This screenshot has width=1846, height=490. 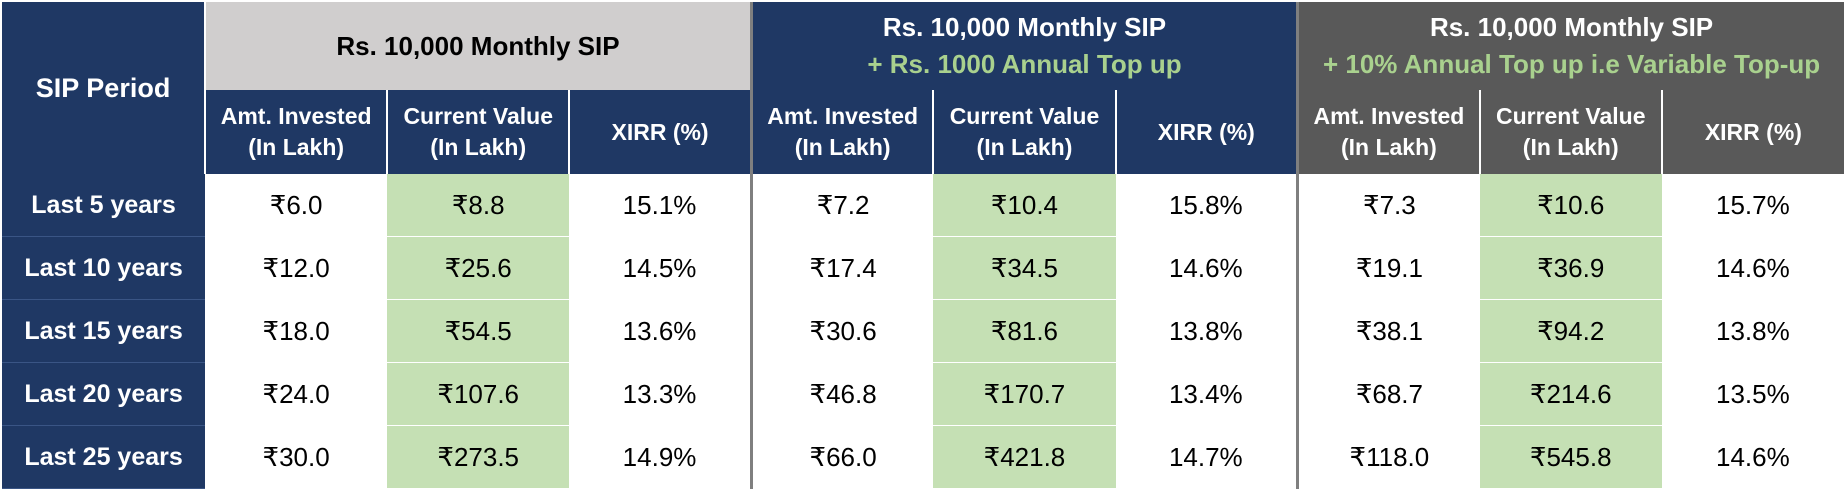 What do you see at coordinates (1207, 457) in the screenshot?
I see `cell-xirr: 14.7%` at bounding box center [1207, 457].